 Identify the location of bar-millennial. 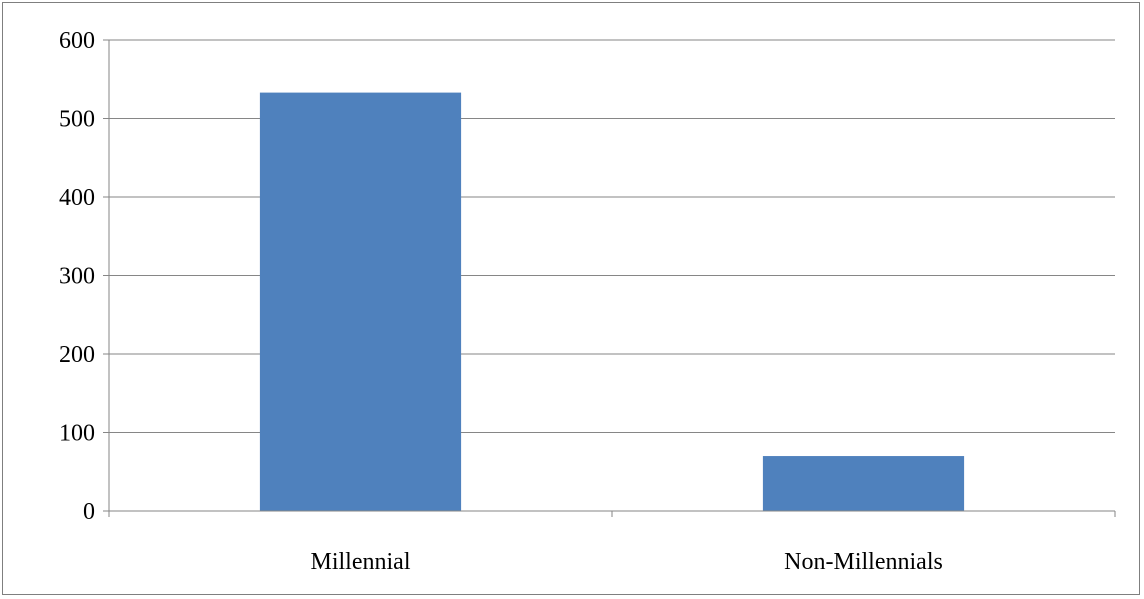
(360, 301).